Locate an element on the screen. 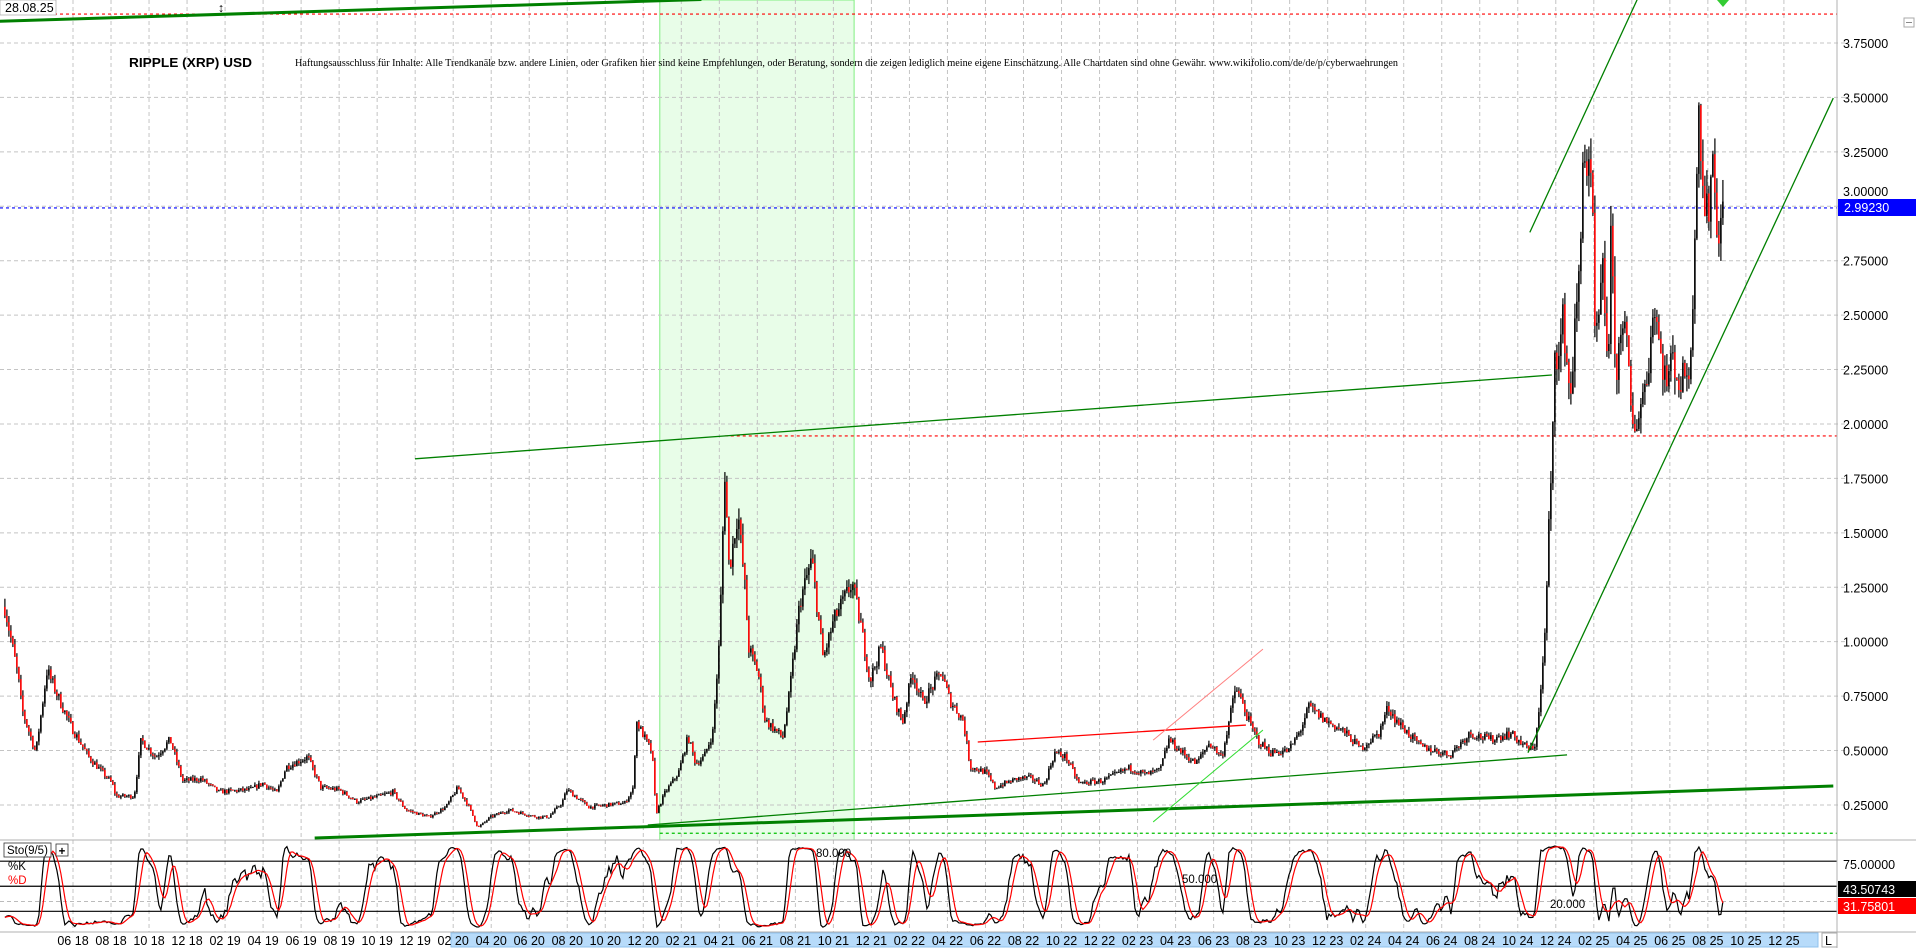 The width and height of the screenshot is (1916, 948). scale-toggle-button is located at coordinates (1829, 940).